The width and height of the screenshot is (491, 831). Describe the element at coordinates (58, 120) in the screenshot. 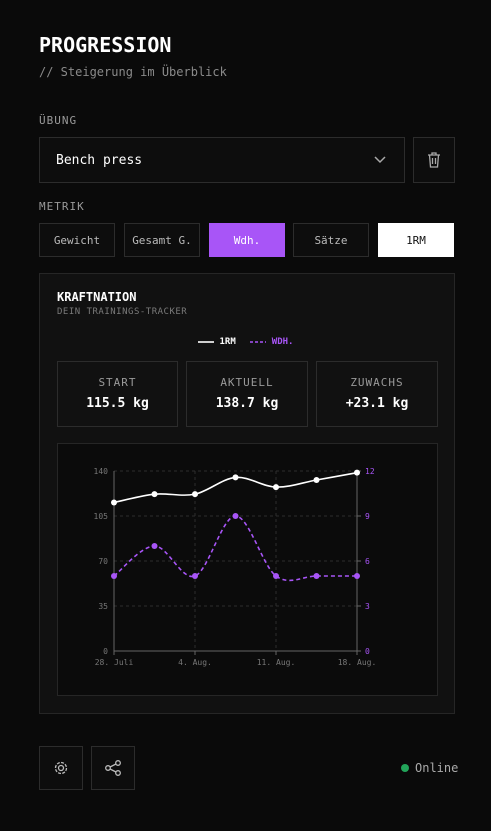

I see `exercise-label: ÜBUNG` at that location.